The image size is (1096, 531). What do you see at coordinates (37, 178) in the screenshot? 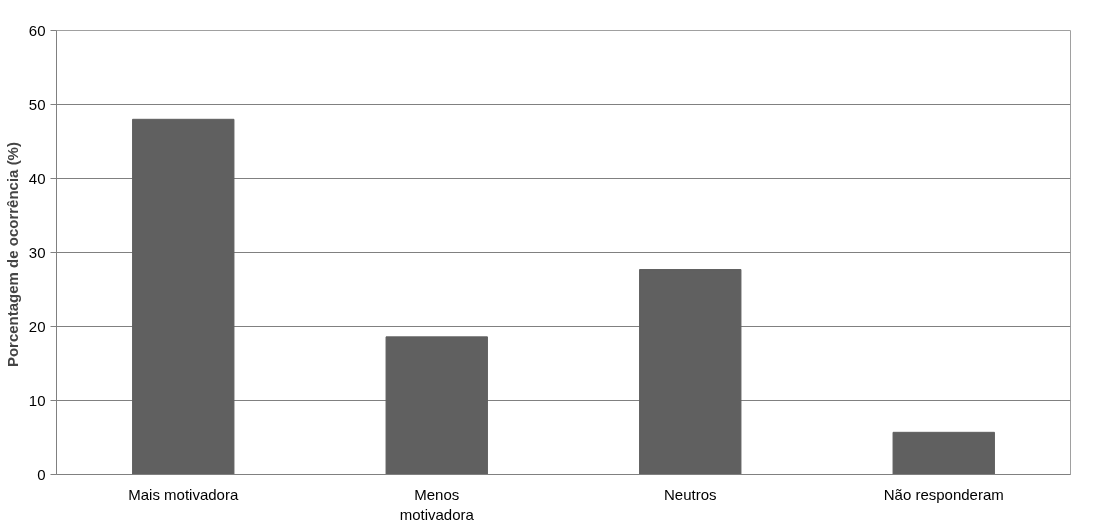
I see `y-tick-label: 40` at bounding box center [37, 178].